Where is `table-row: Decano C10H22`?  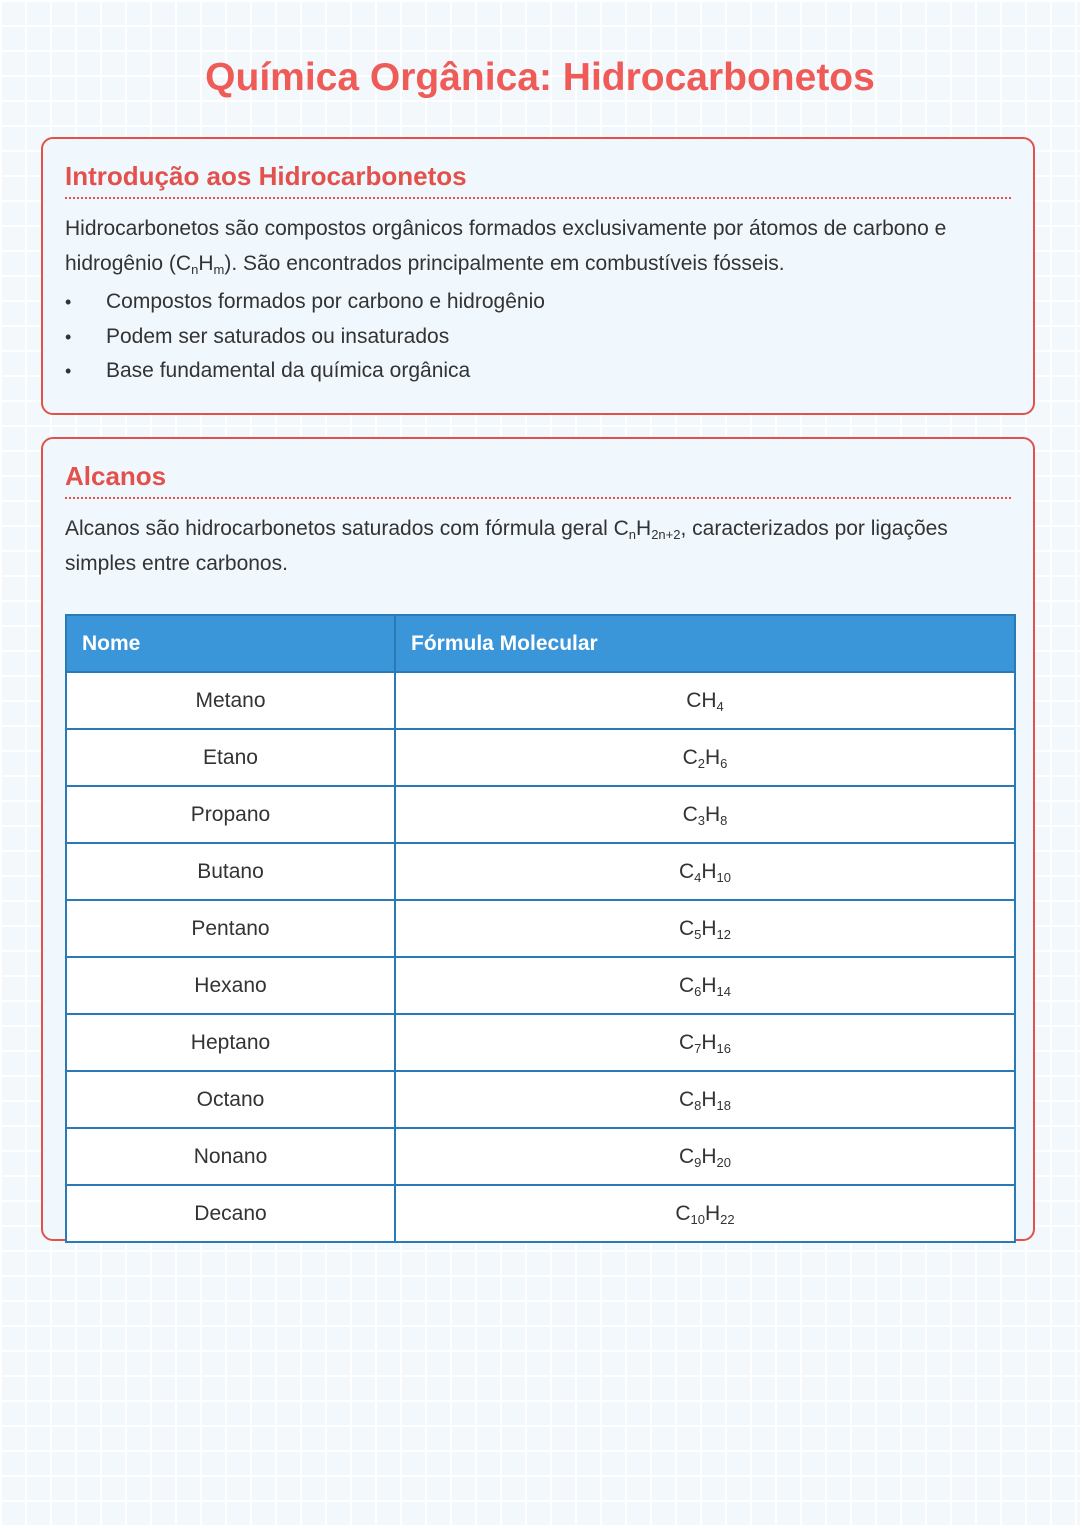
table-row: Decano C10H22 is located at coordinates (540, 1213).